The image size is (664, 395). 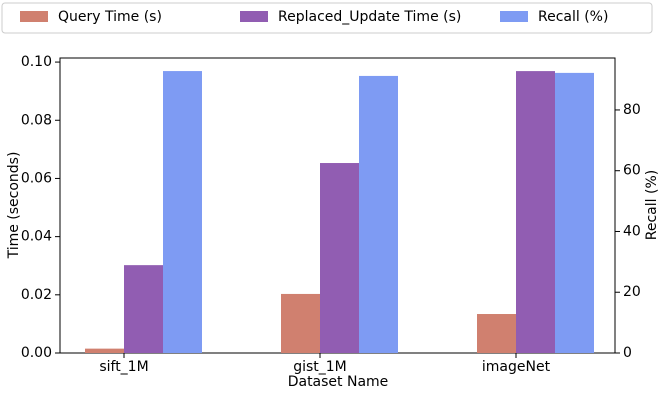 What do you see at coordinates (632, 110) in the screenshot?
I see `y2-tick-label: 80` at bounding box center [632, 110].